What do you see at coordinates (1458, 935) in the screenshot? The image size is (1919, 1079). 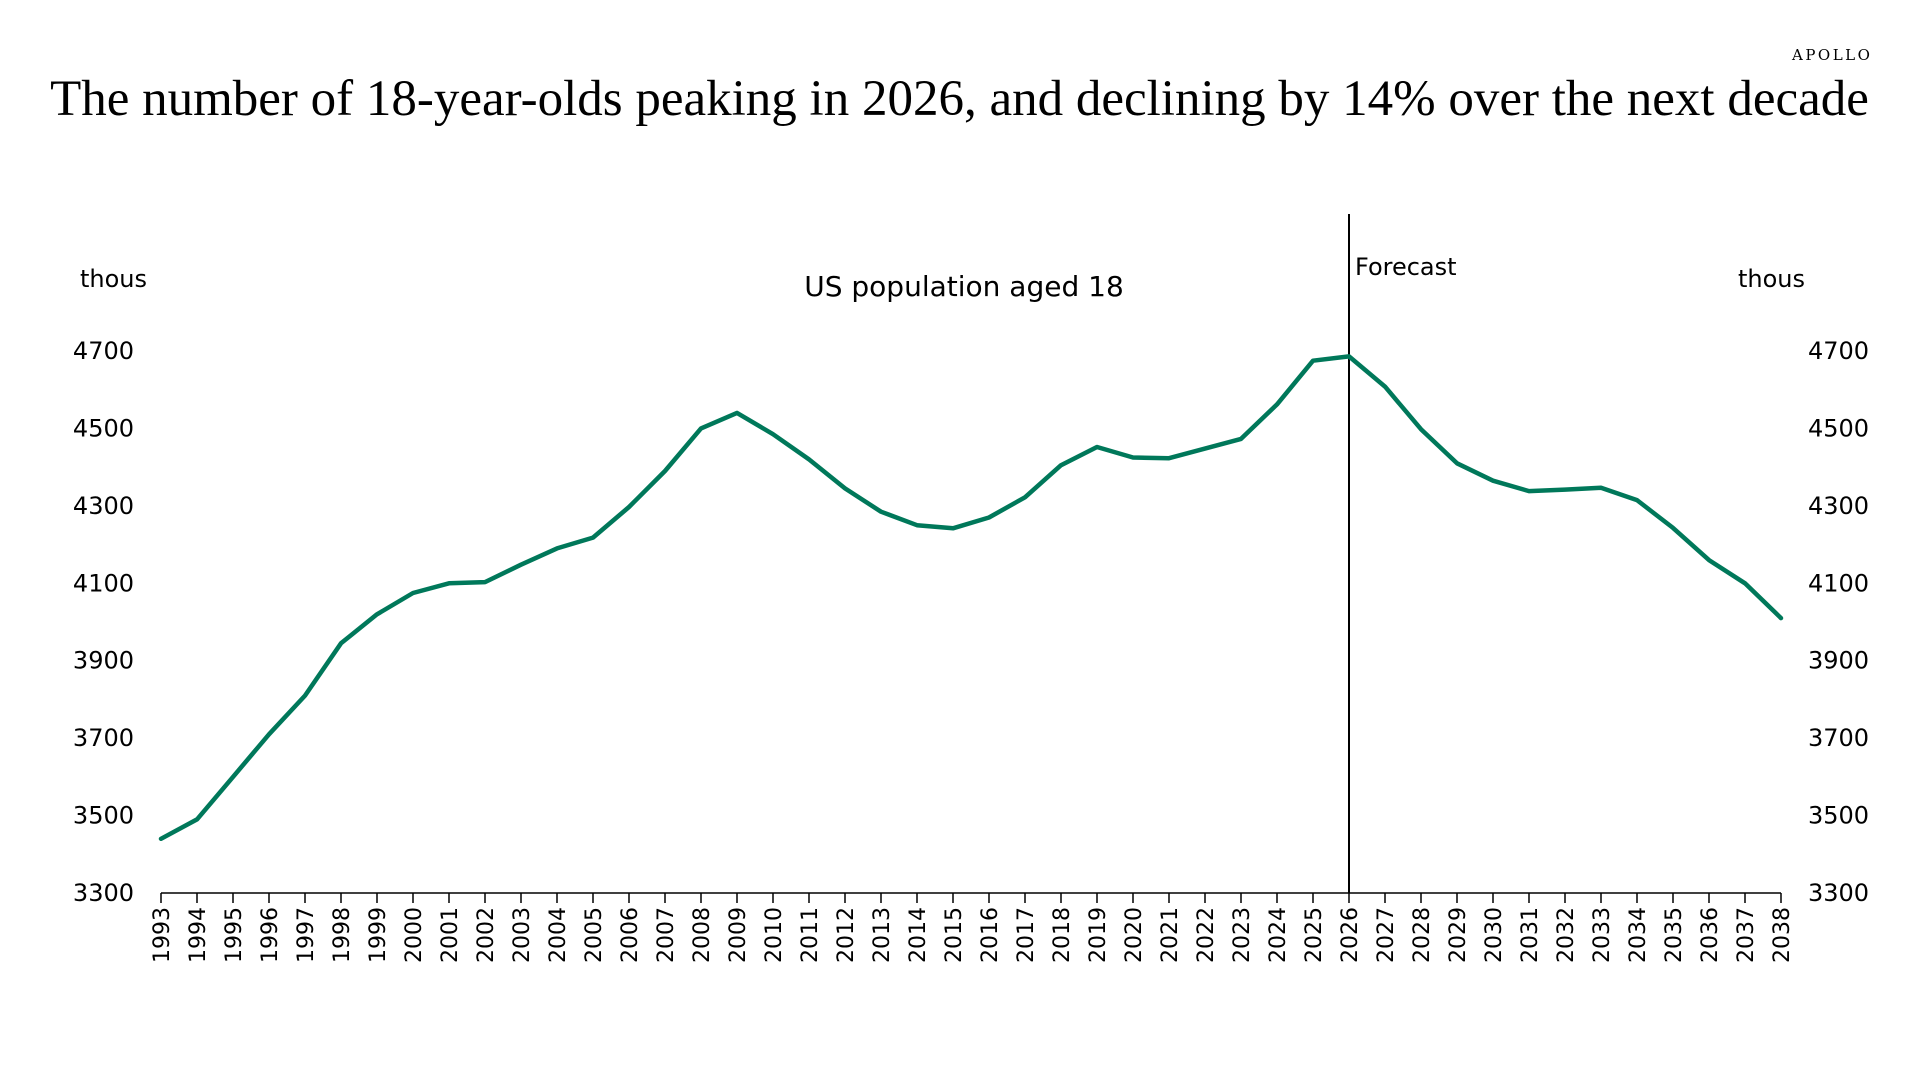 I see `x-tick-label: 2029` at bounding box center [1458, 935].